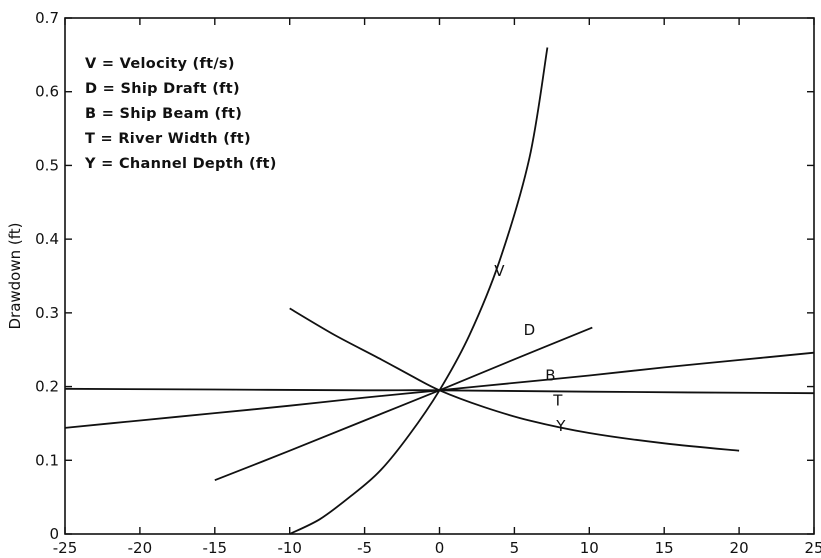 This screenshot has width=821, height=558. What do you see at coordinates (163, 114) in the screenshot?
I see `legend-entry: B = Ship Beam (ft)` at bounding box center [163, 114].